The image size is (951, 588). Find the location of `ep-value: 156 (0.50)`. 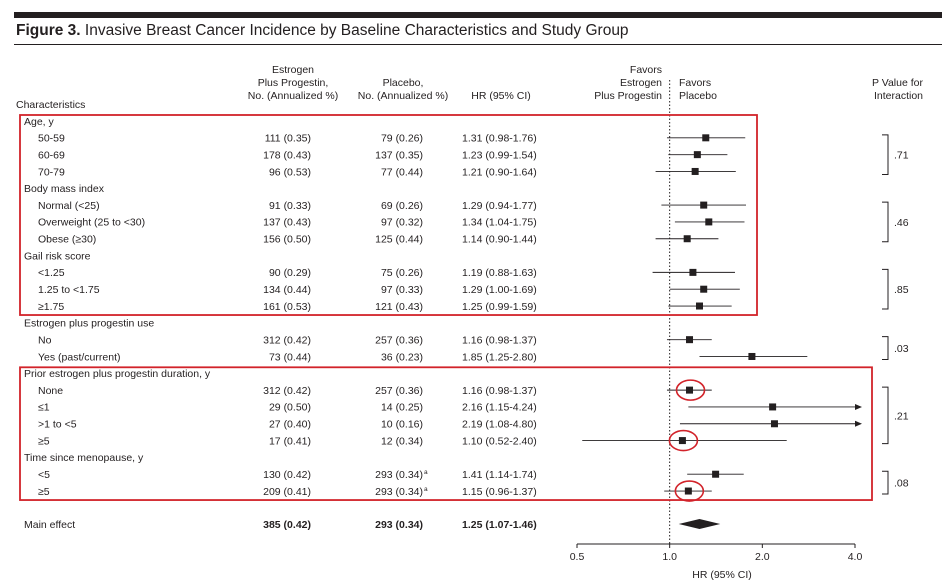

ep-value: 156 (0.50) is located at coordinates (287, 240).